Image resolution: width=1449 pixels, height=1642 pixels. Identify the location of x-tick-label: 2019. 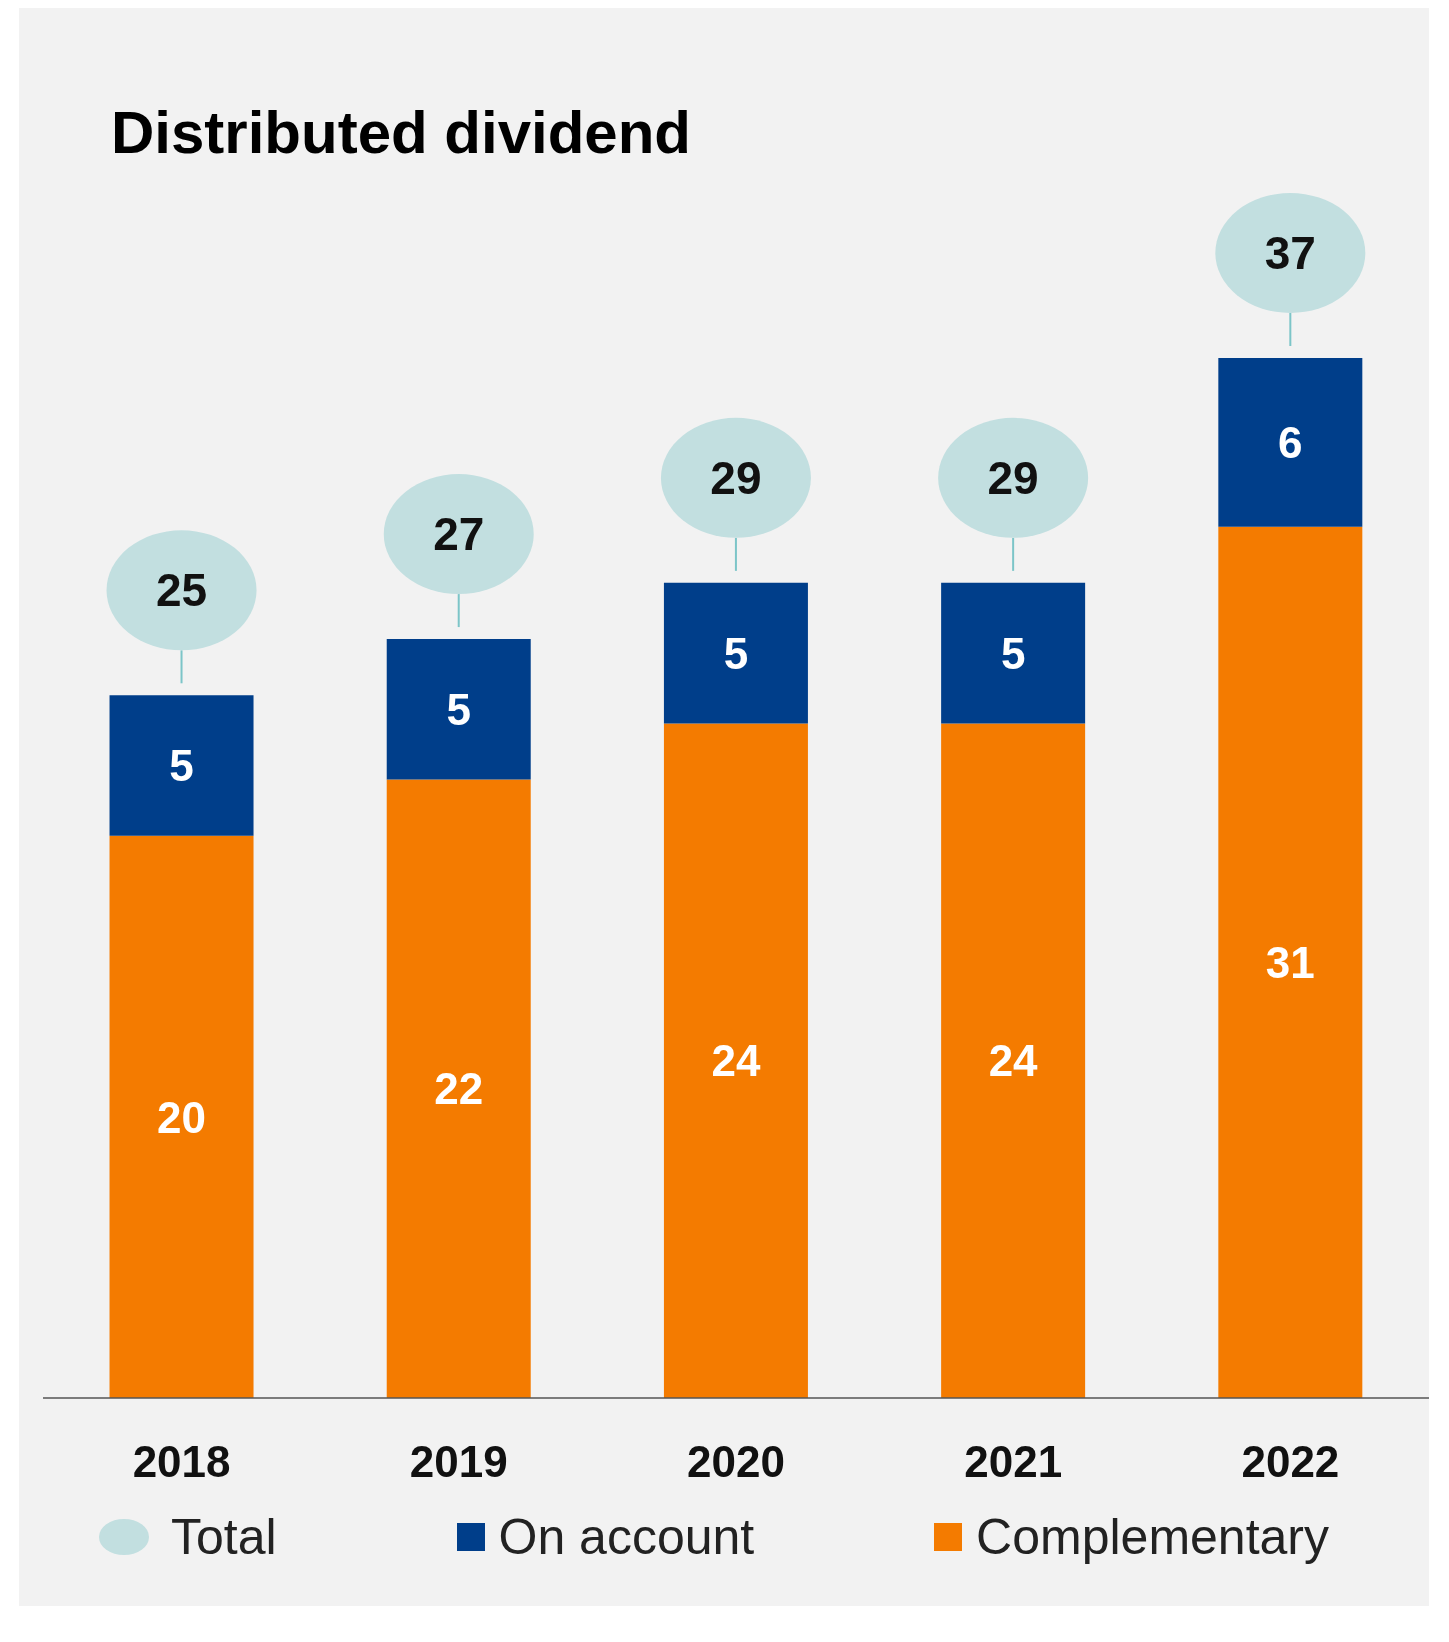
(458, 1462).